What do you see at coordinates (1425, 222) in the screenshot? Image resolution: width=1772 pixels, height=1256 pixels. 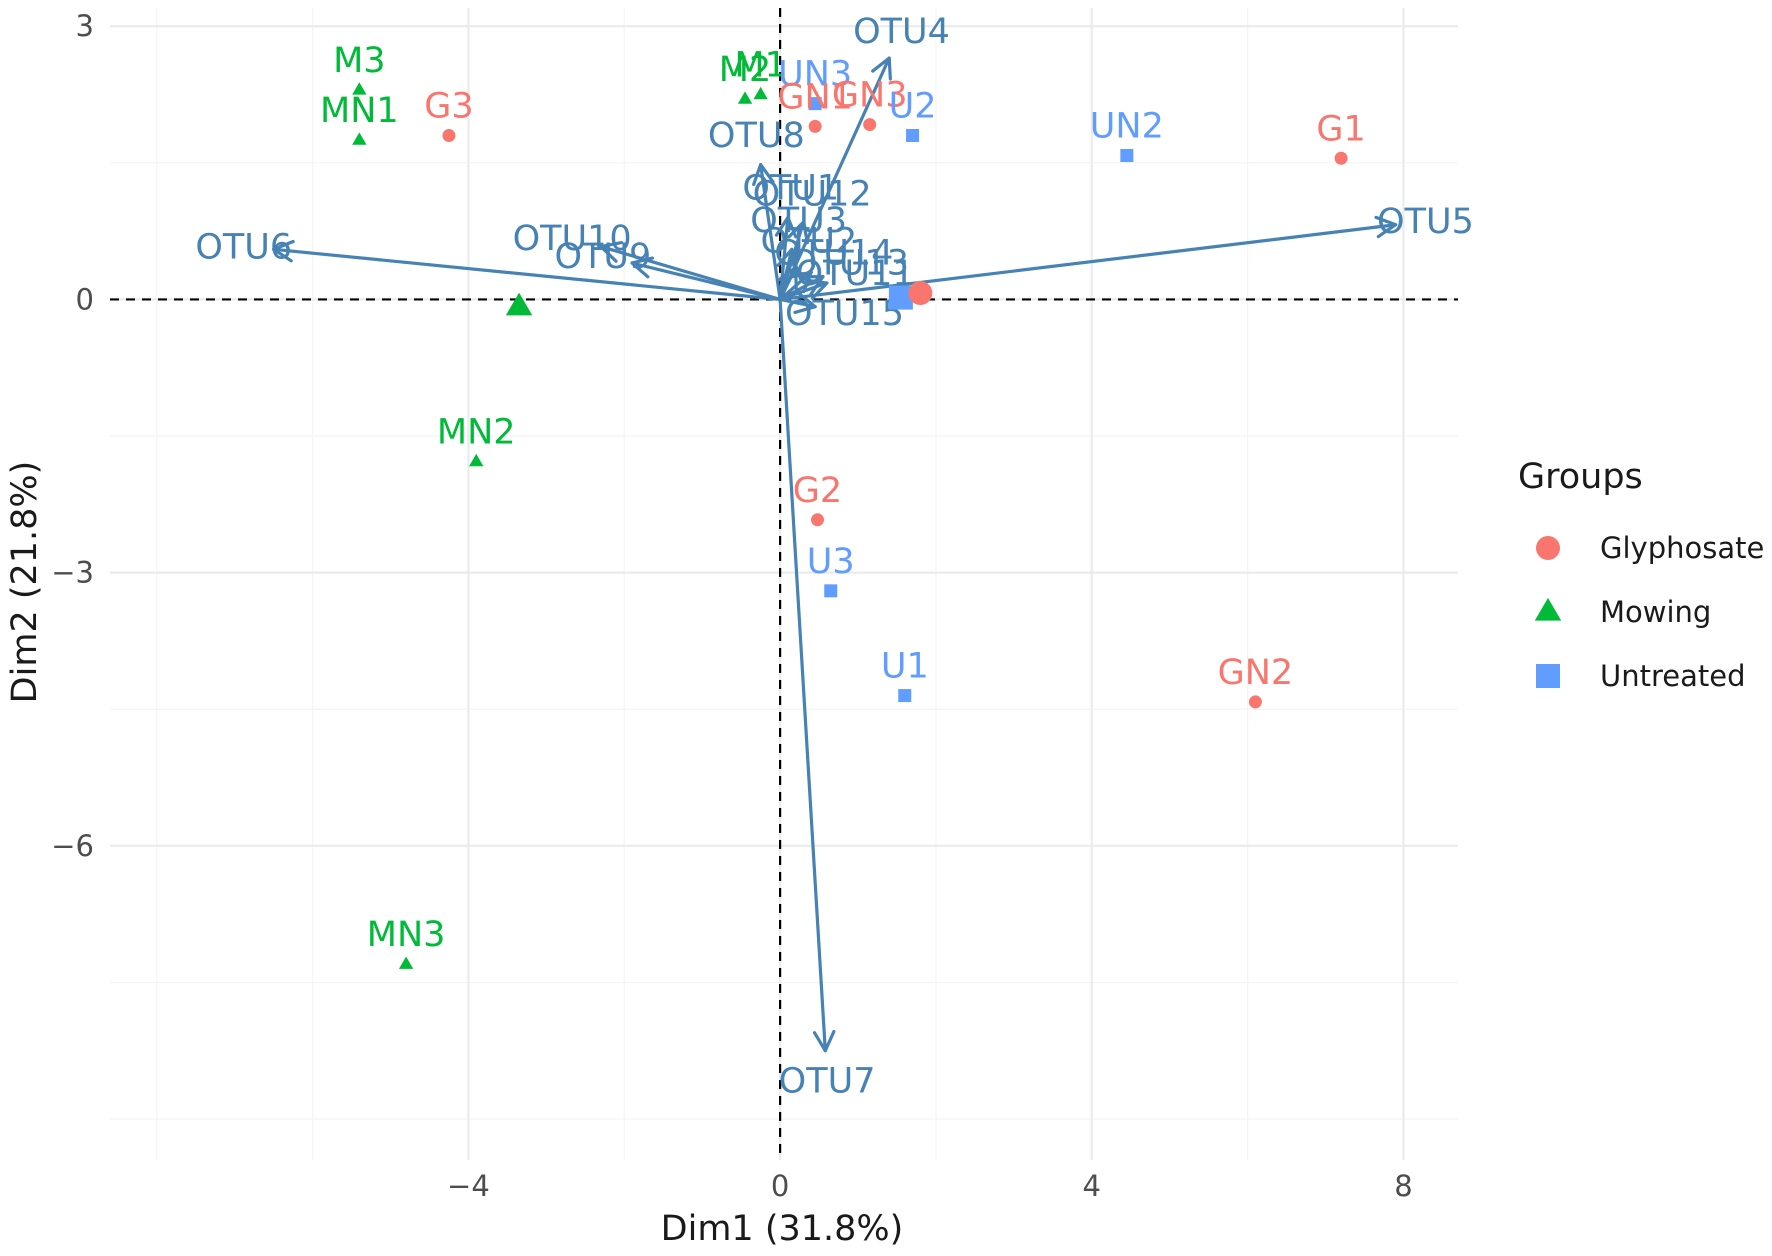 I see `vector-label: OTU5` at bounding box center [1425, 222].